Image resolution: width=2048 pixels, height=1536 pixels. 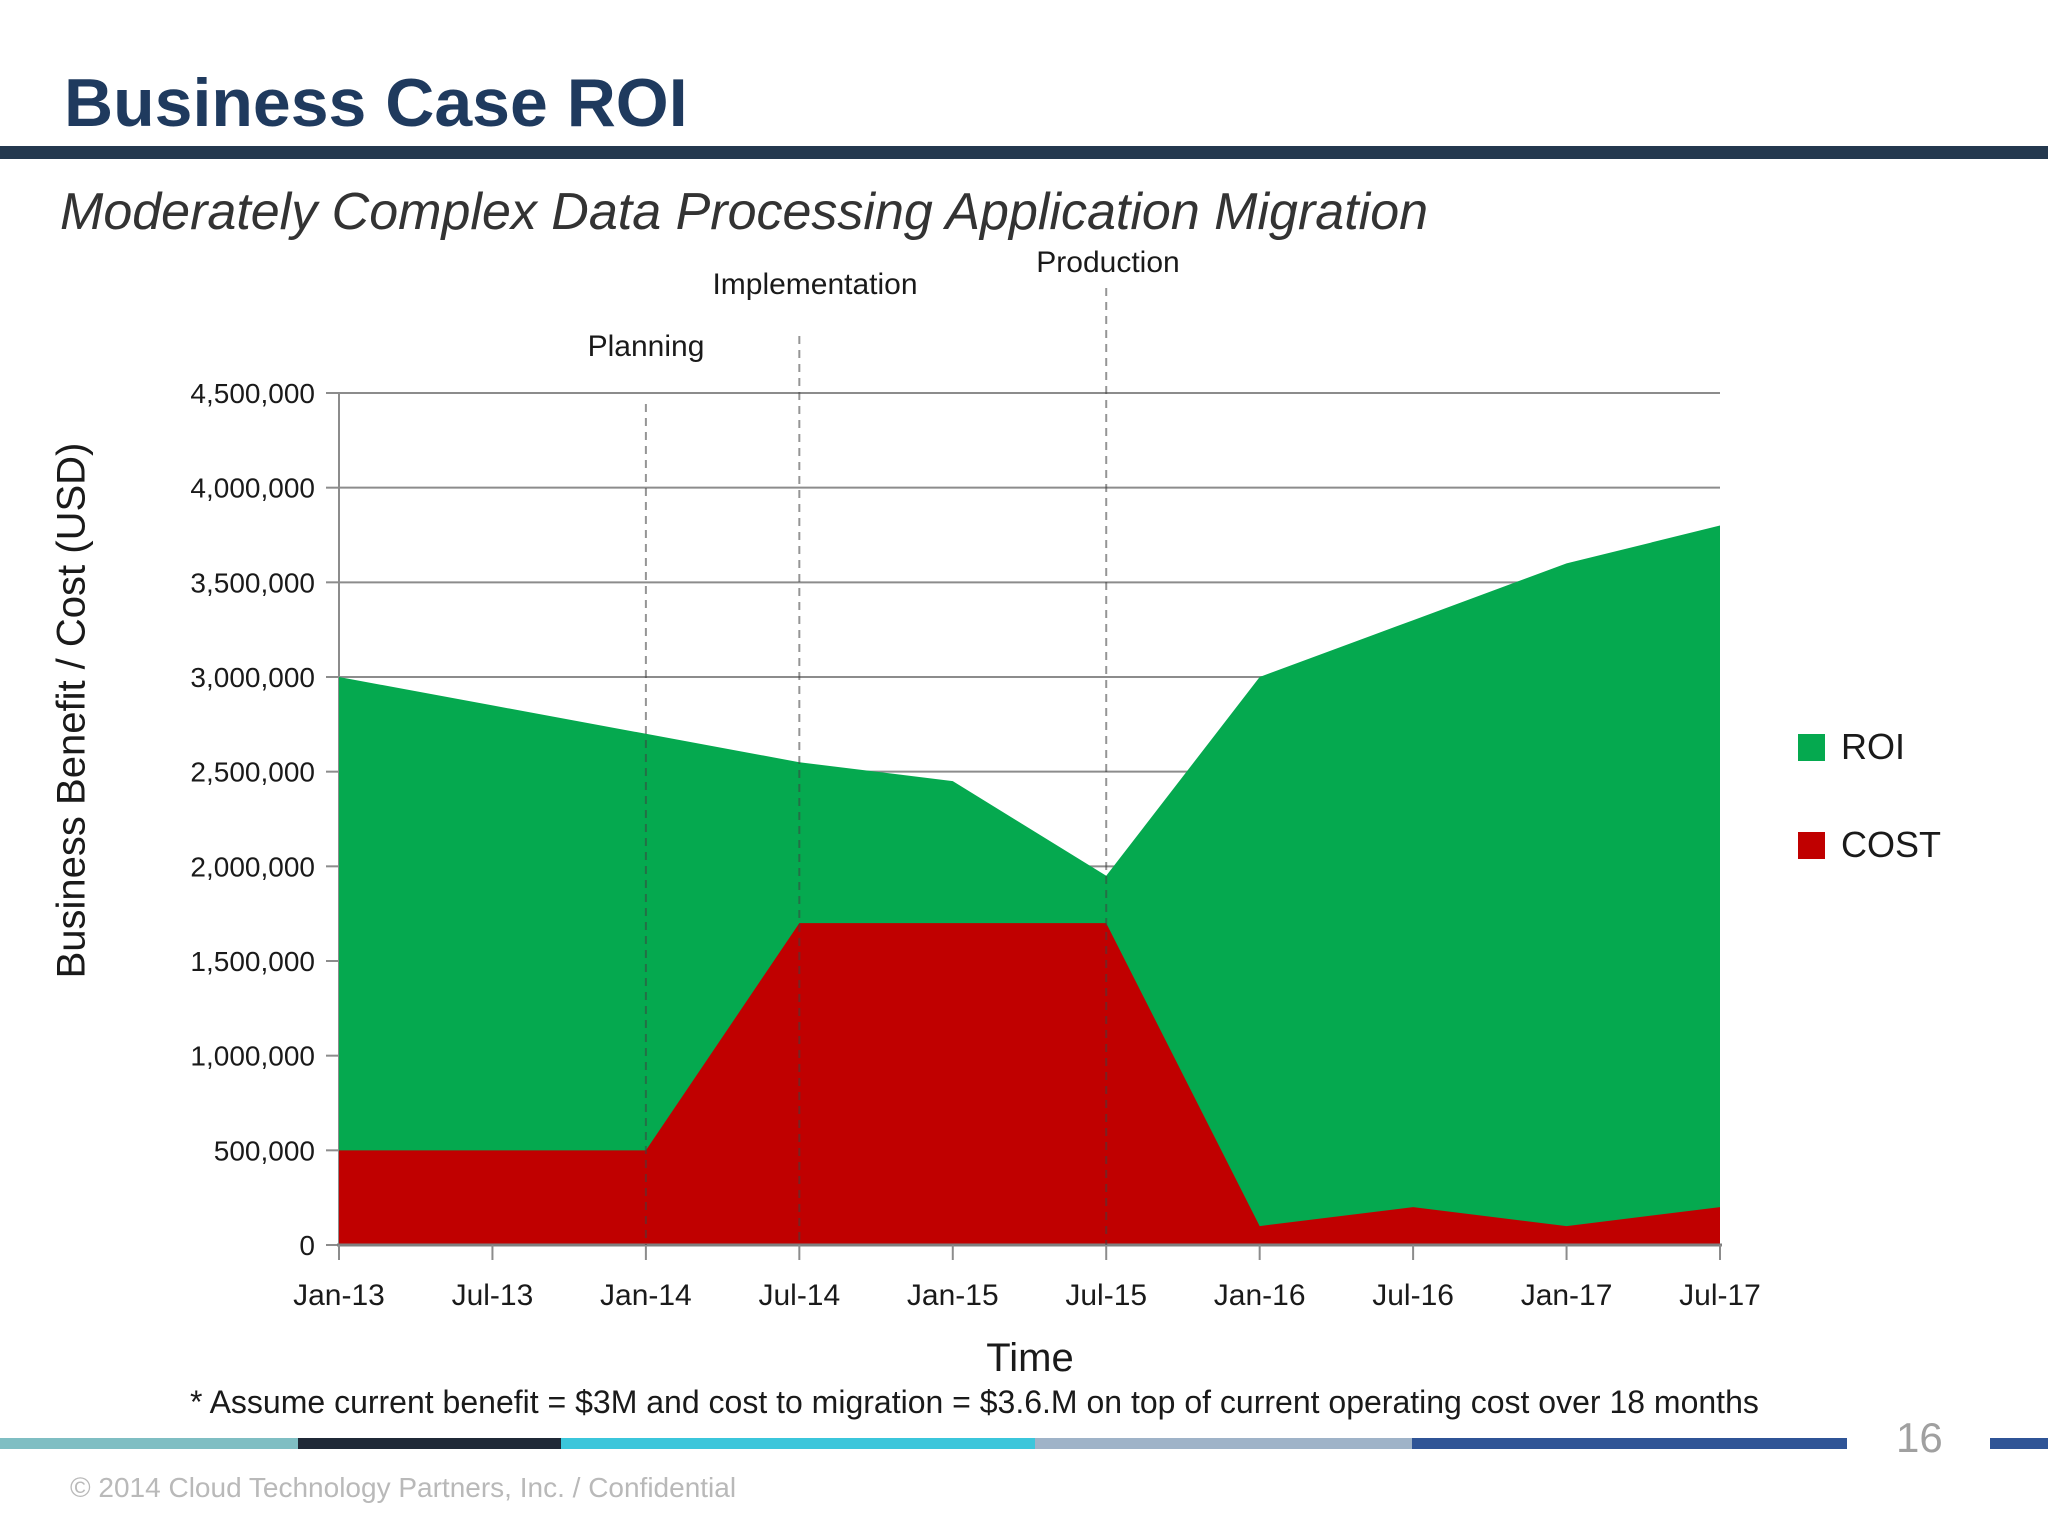 What do you see at coordinates (1811, 747) in the screenshot?
I see `roi-swatch-icon` at bounding box center [1811, 747].